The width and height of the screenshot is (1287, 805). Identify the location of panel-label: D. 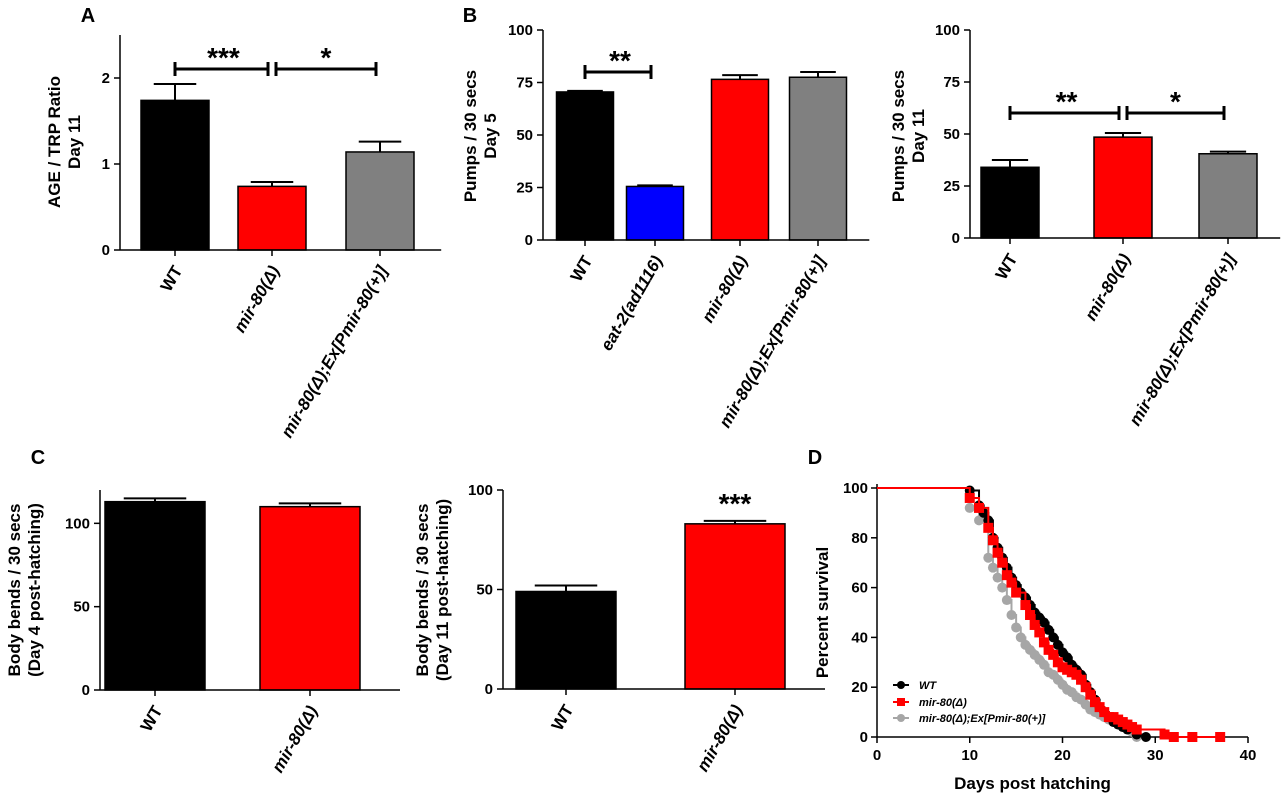
(815, 458).